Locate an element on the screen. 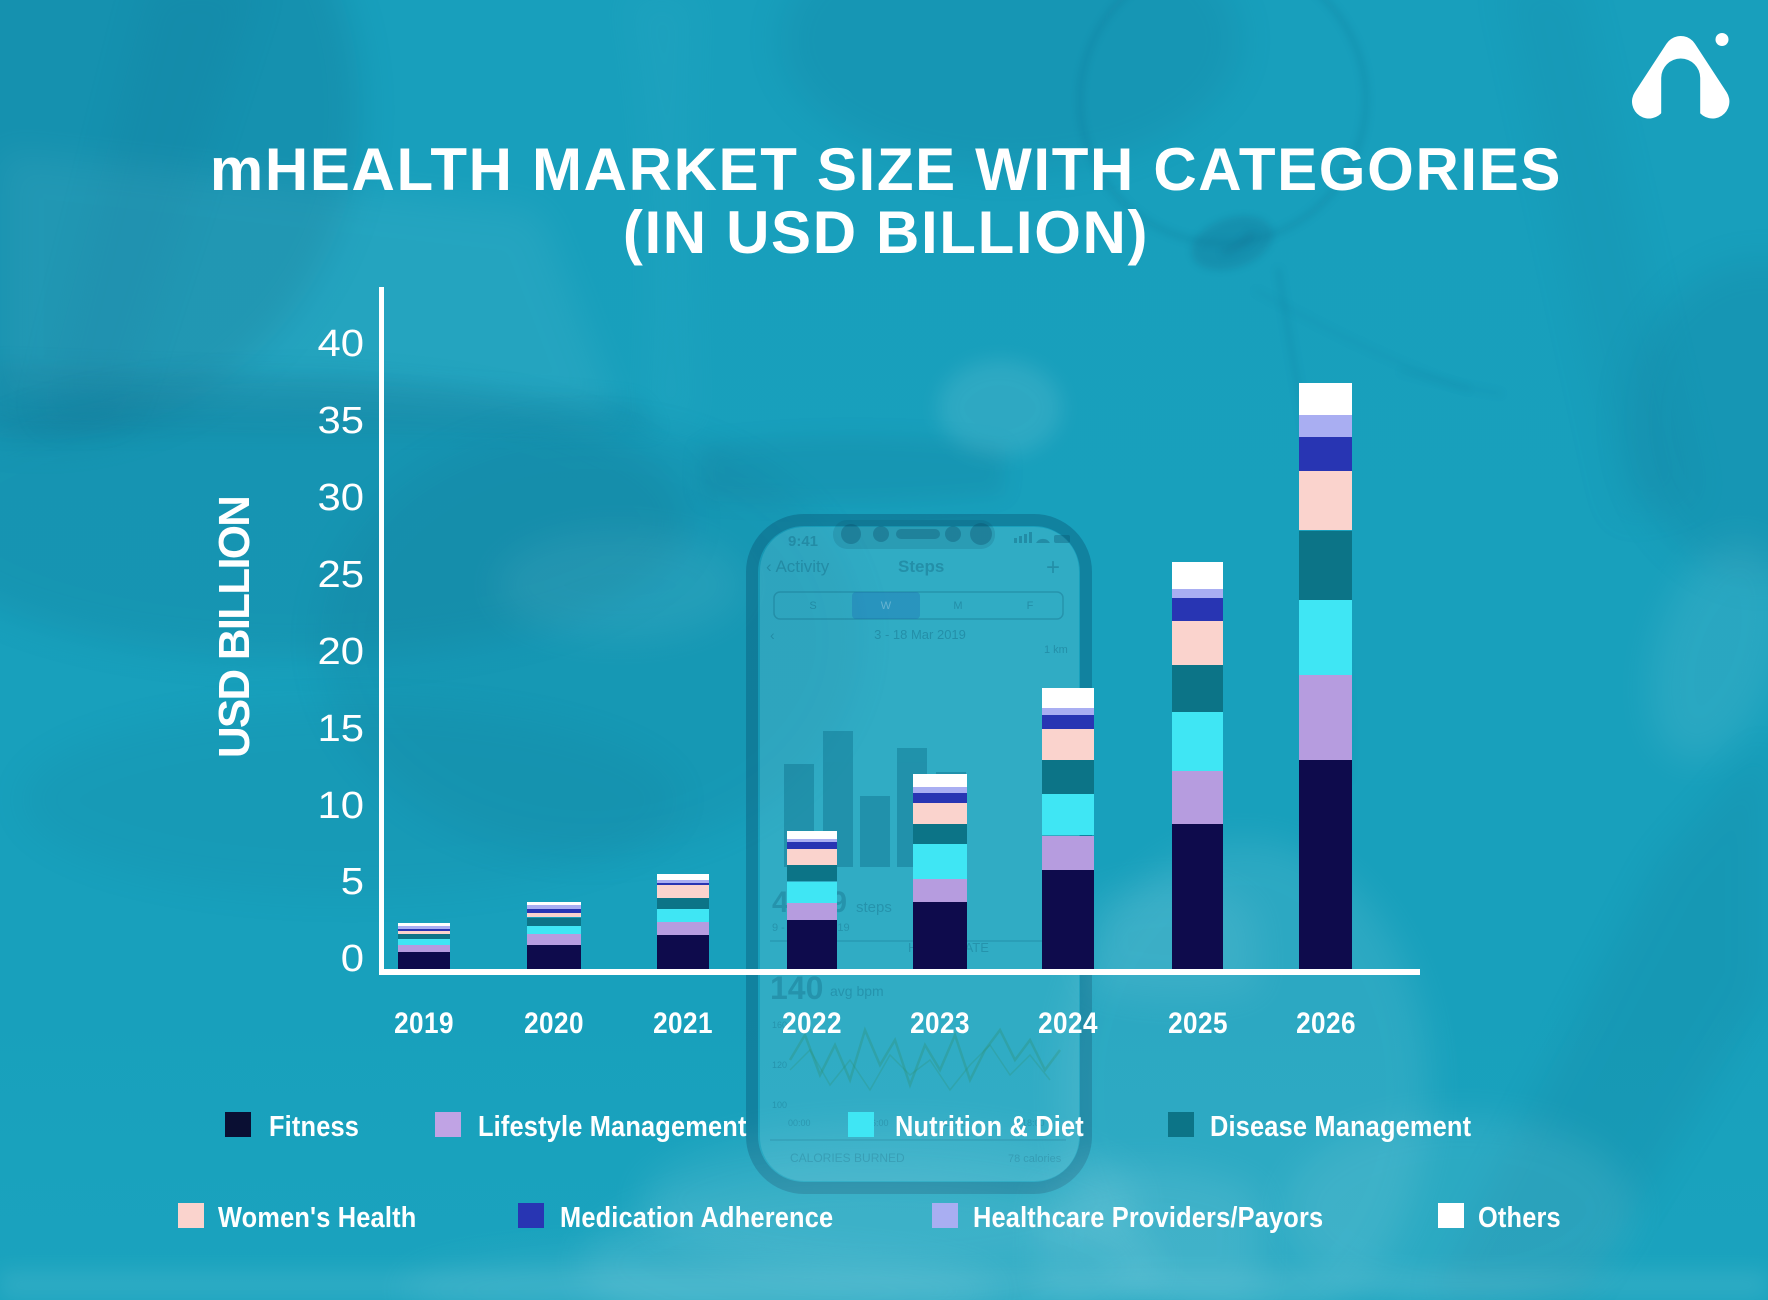  svg-text: 140 is located at coordinates (796, 988).